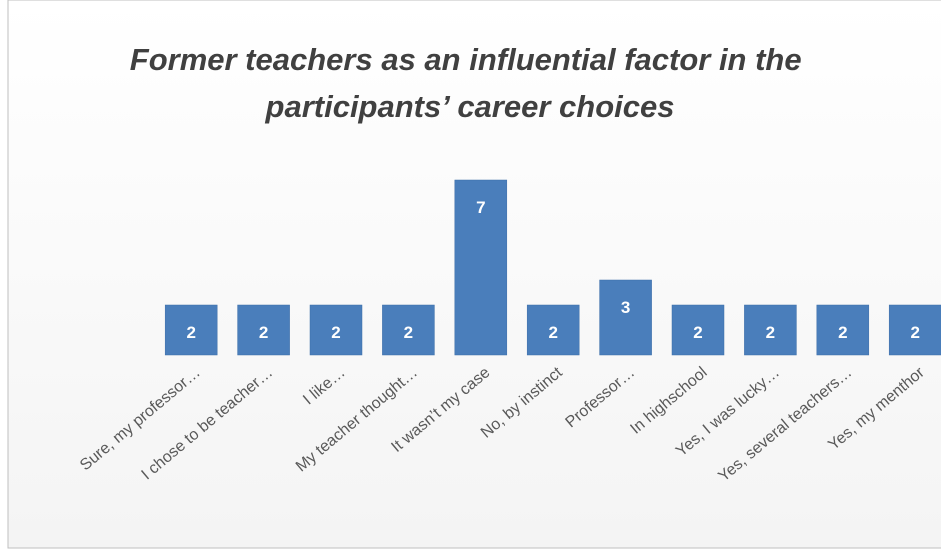 This screenshot has height=553, width=941. Describe the element at coordinates (625, 307) in the screenshot. I see `data-label: 3` at that location.